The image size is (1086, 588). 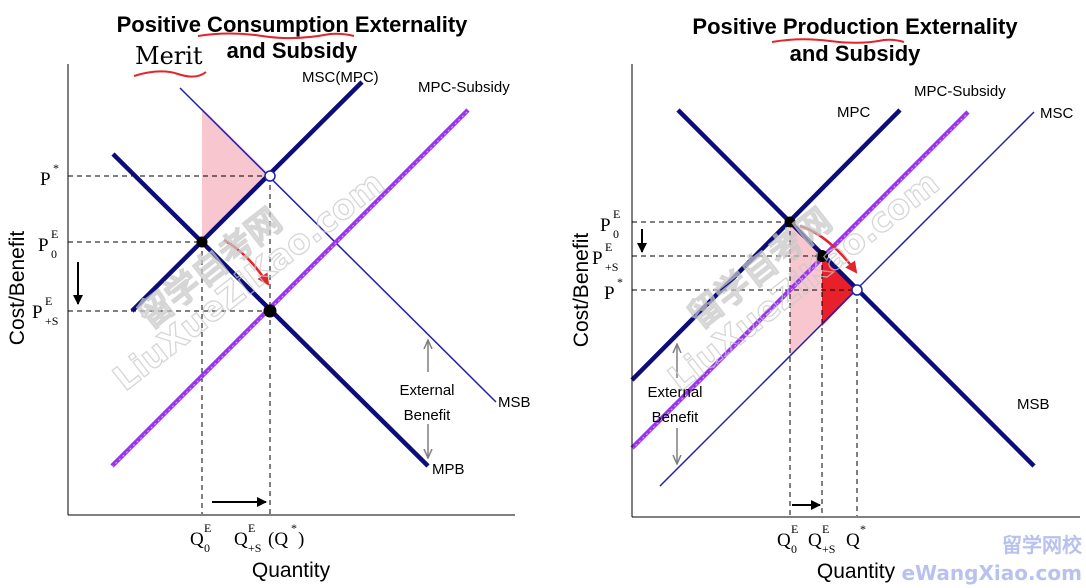 I want to click on left-handwritten-note: Merit, so click(x=169, y=56).